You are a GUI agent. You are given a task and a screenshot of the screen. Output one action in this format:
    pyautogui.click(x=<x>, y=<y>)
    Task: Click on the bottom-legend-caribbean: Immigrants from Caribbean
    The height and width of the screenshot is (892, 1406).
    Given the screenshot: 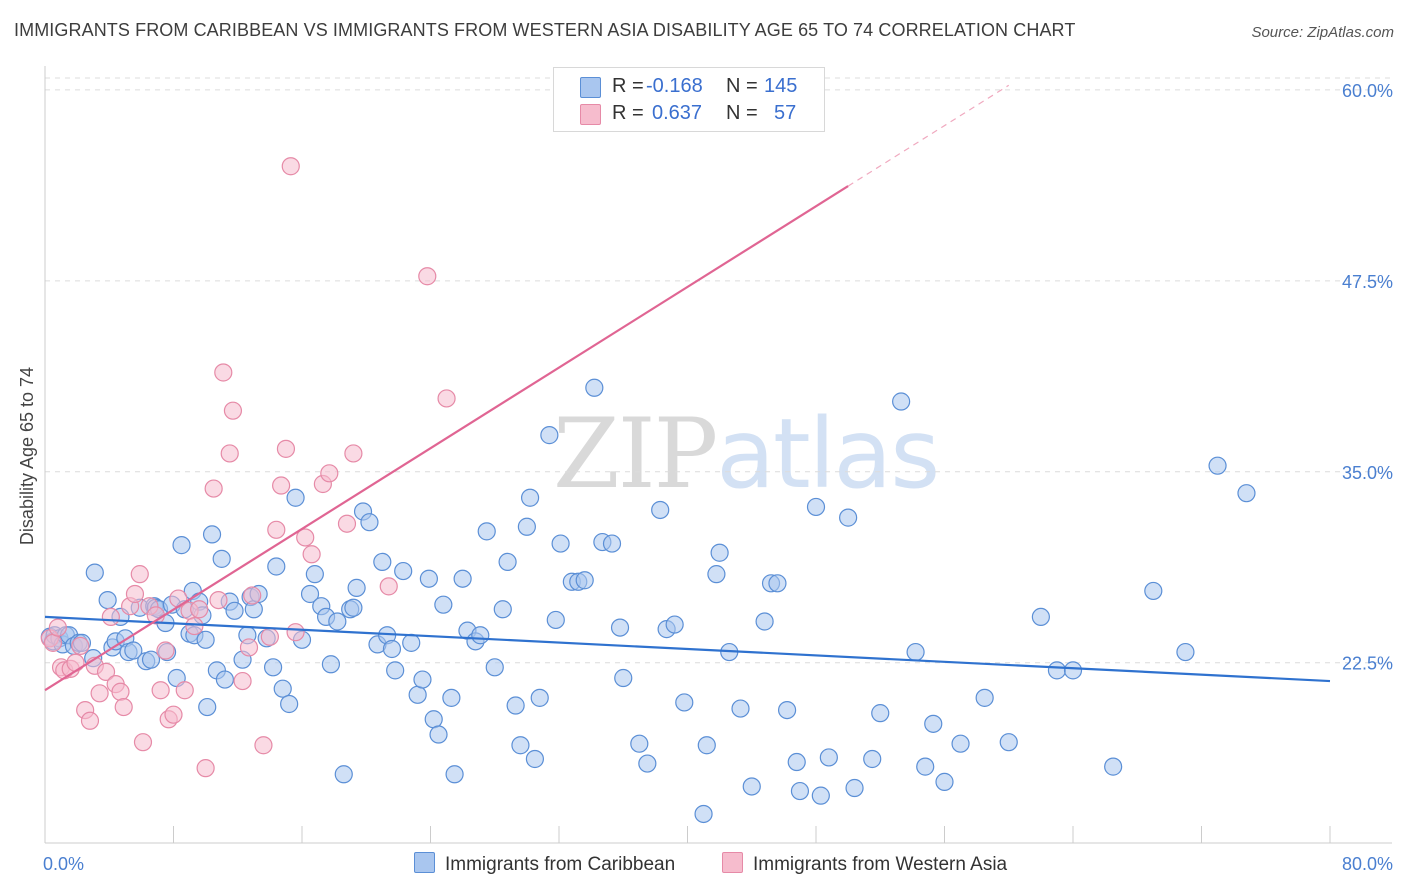 What is the action you would take?
    pyautogui.click(x=544, y=864)
    